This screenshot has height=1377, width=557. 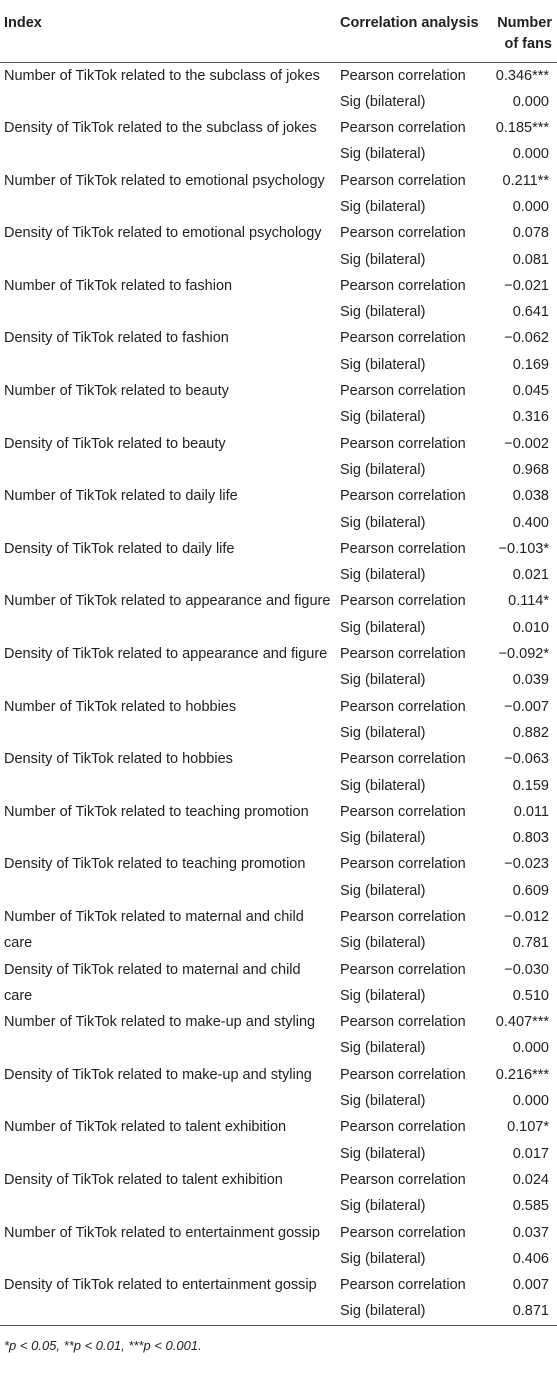 I want to click on index-cell: Density of TikTok related to daily life, so click(x=119, y=548).